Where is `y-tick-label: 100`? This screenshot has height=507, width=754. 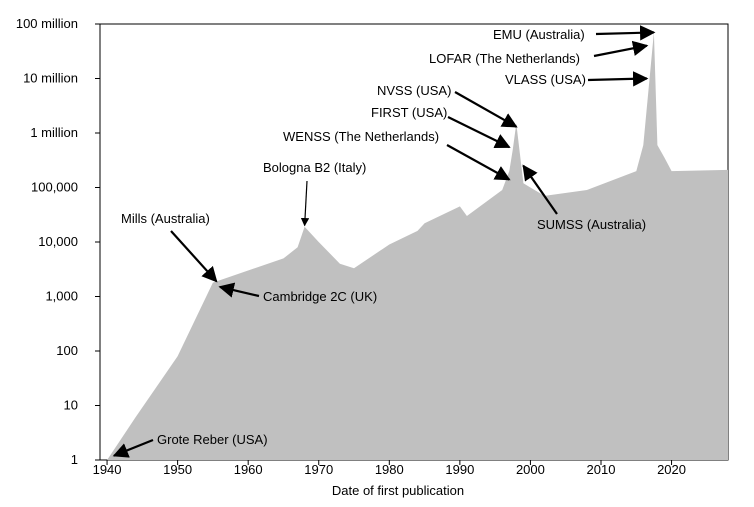
y-tick-label: 100 is located at coordinates (67, 350).